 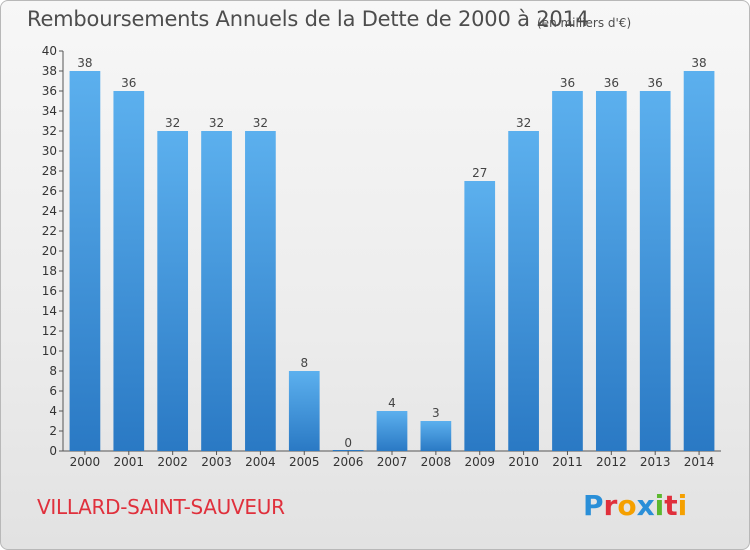 What do you see at coordinates (348, 443) in the screenshot?
I see `value-label-2006: 0` at bounding box center [348, 443].